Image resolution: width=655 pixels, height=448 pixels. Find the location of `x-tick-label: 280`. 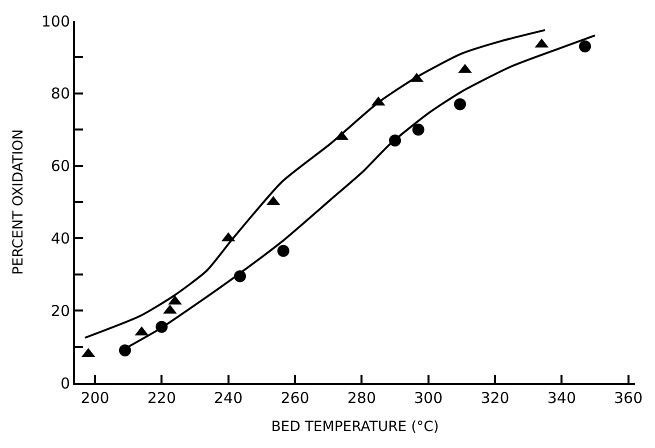

x-tick-label: 280 is located at coordinates (361, 398).